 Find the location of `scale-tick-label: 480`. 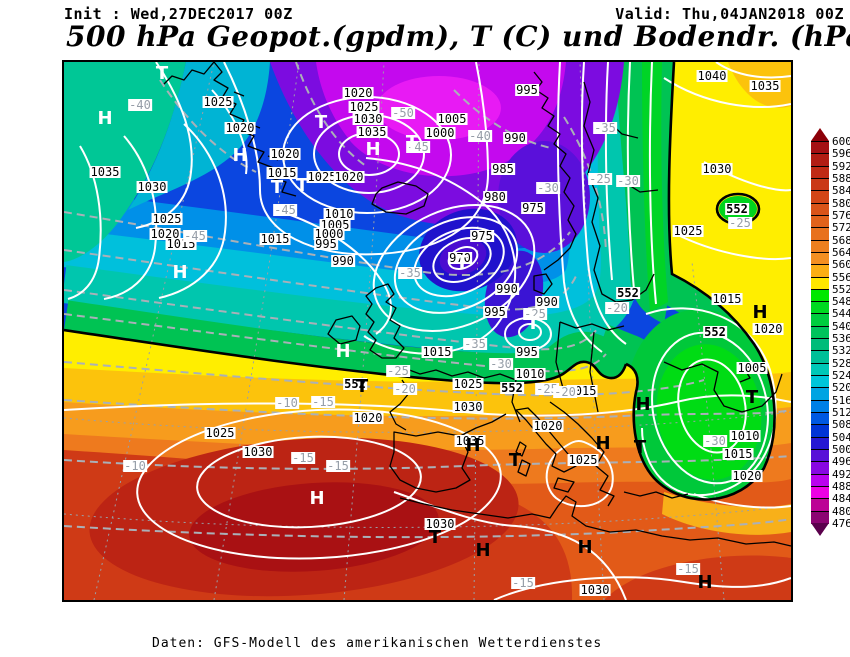

scale-tick-label: 480 is located at coordinates (841, 511).